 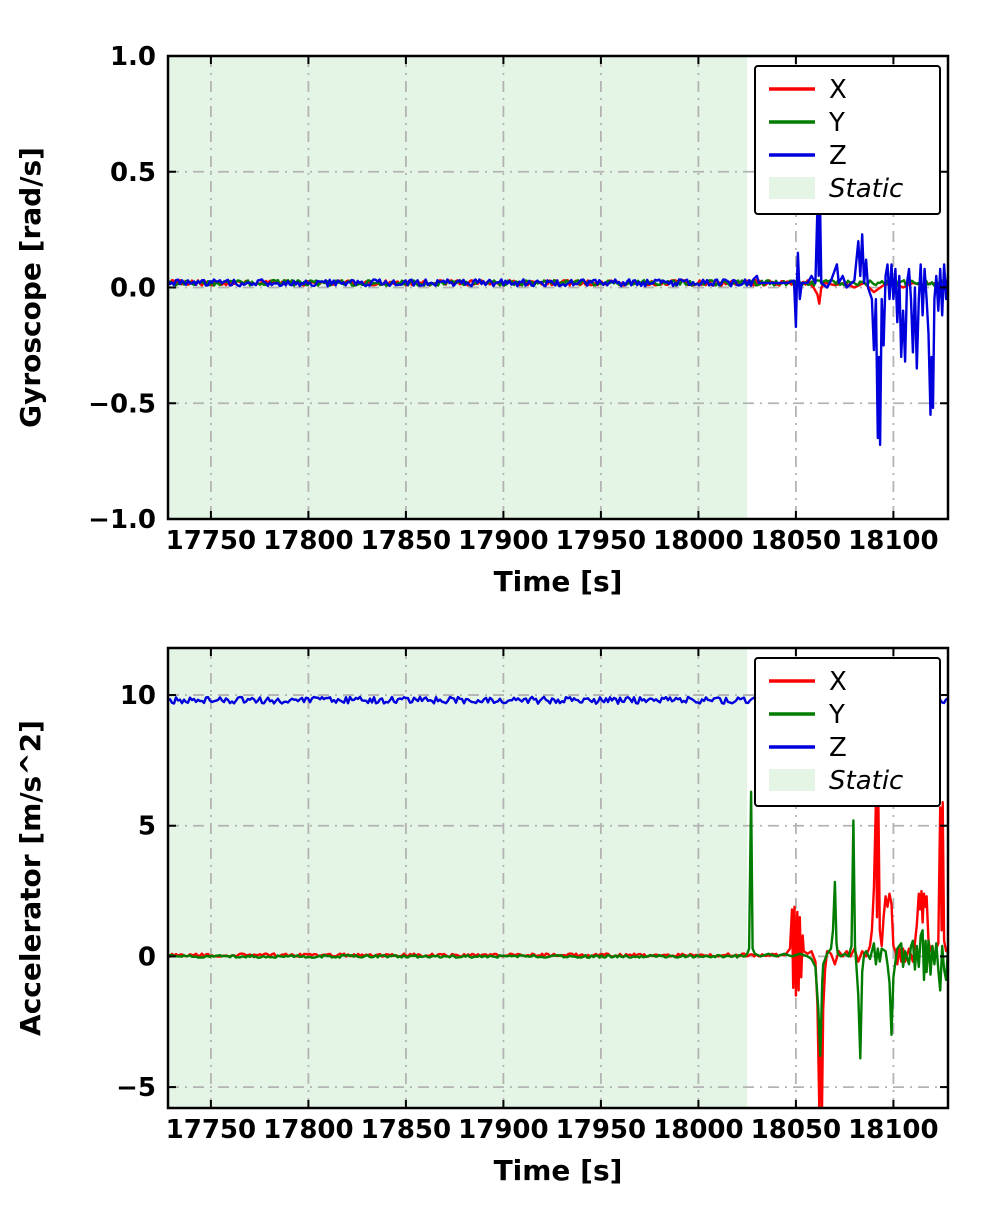 What do you see at coordinates (133, 289) in the screenshot?
I see `y-tick-label: 0.0` at bounding box center [133, 289].